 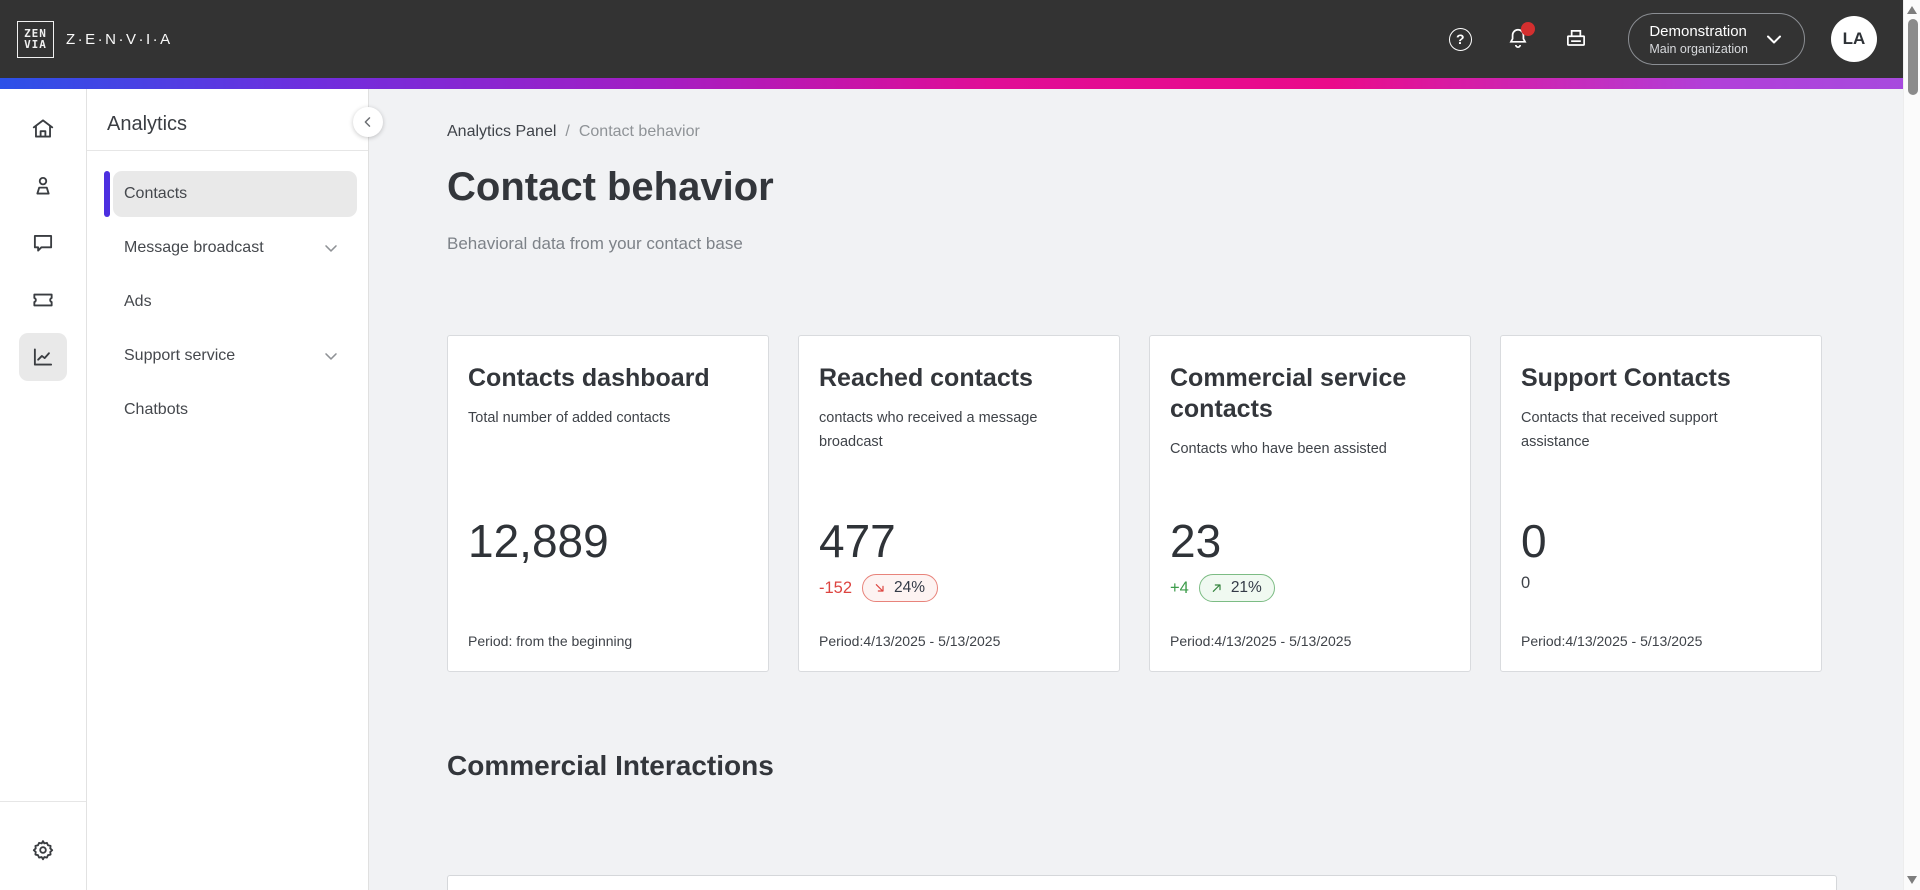 What do you see at coordinates (610, 765) in the screenshot?
I see `section-heading-commercial-interactions: Commercial Interactions` at bounding box center [610, 765].